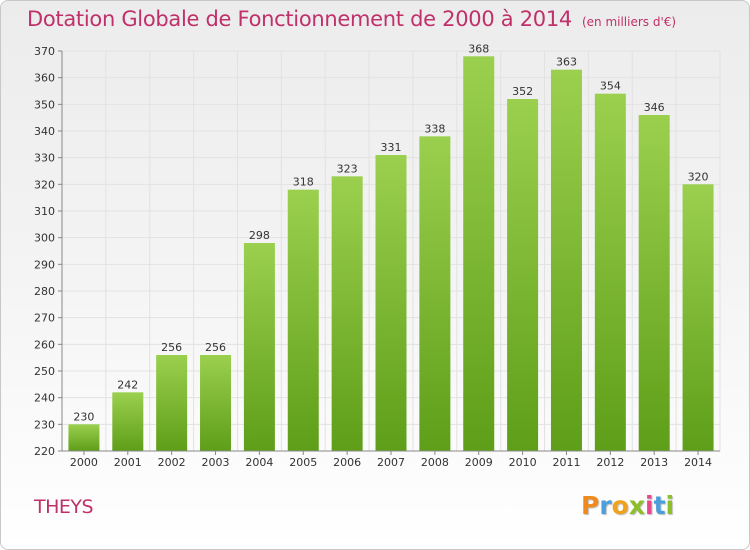 The height and width of the screenshot is (550, 750). Describe the element at coordinates (44, 318) in the screenshot. I see `y-tick-label: 270` at that location.